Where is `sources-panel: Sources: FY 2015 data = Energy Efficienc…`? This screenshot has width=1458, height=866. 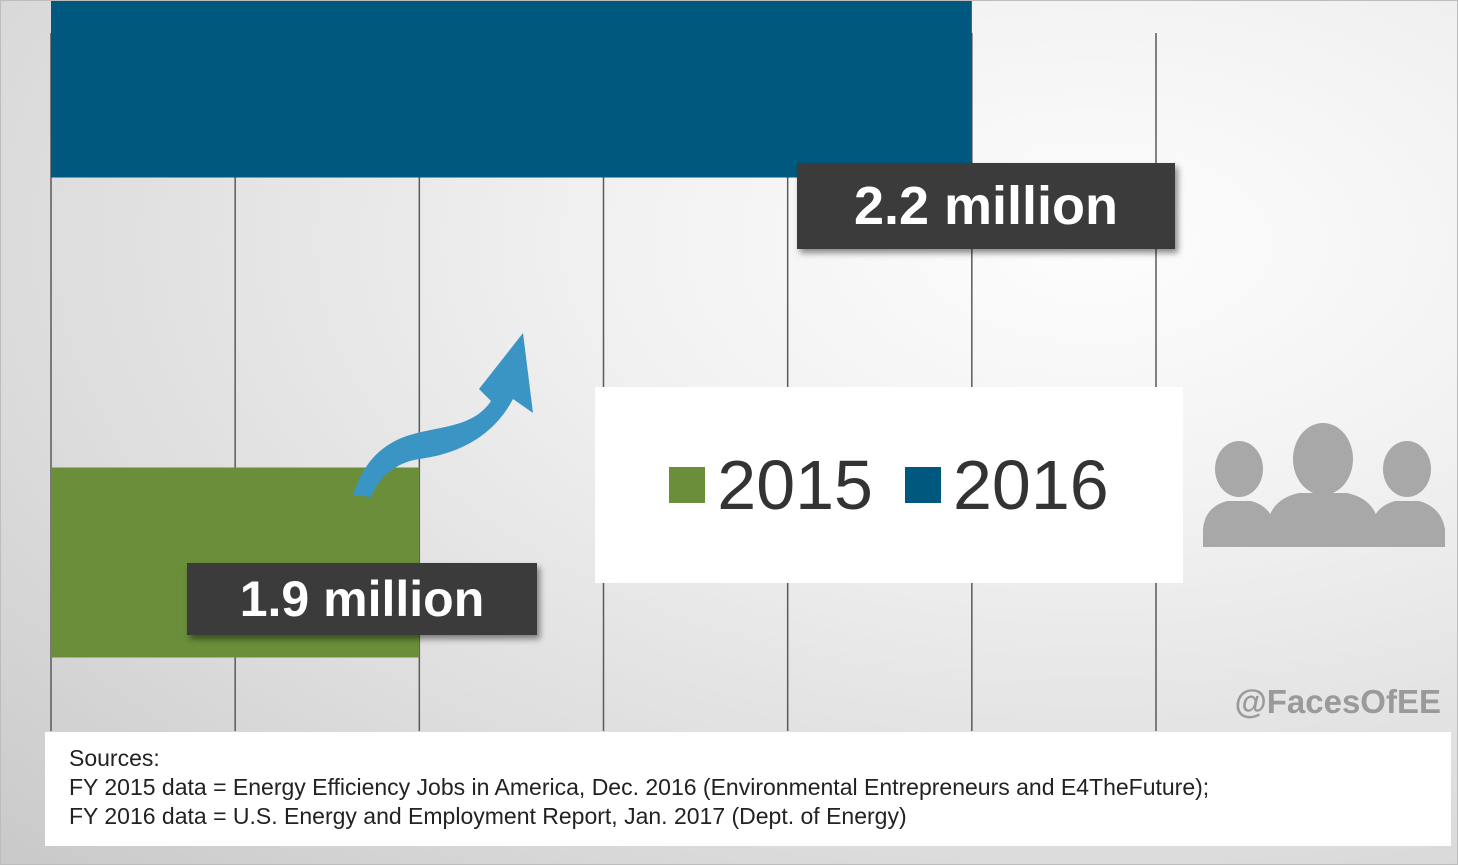
sources-panel: Sources: FY 2015 data = Energy Efficienc… is located at coordinates (748, 789).